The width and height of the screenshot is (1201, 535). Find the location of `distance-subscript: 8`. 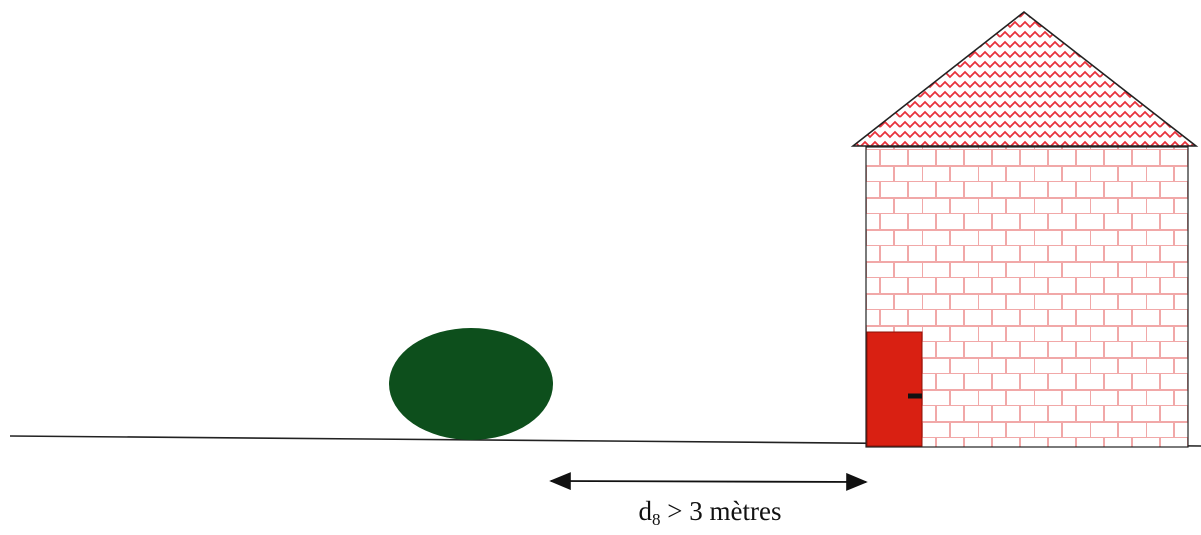

distance-subscript: 8 is located at coordinates (656, 519).